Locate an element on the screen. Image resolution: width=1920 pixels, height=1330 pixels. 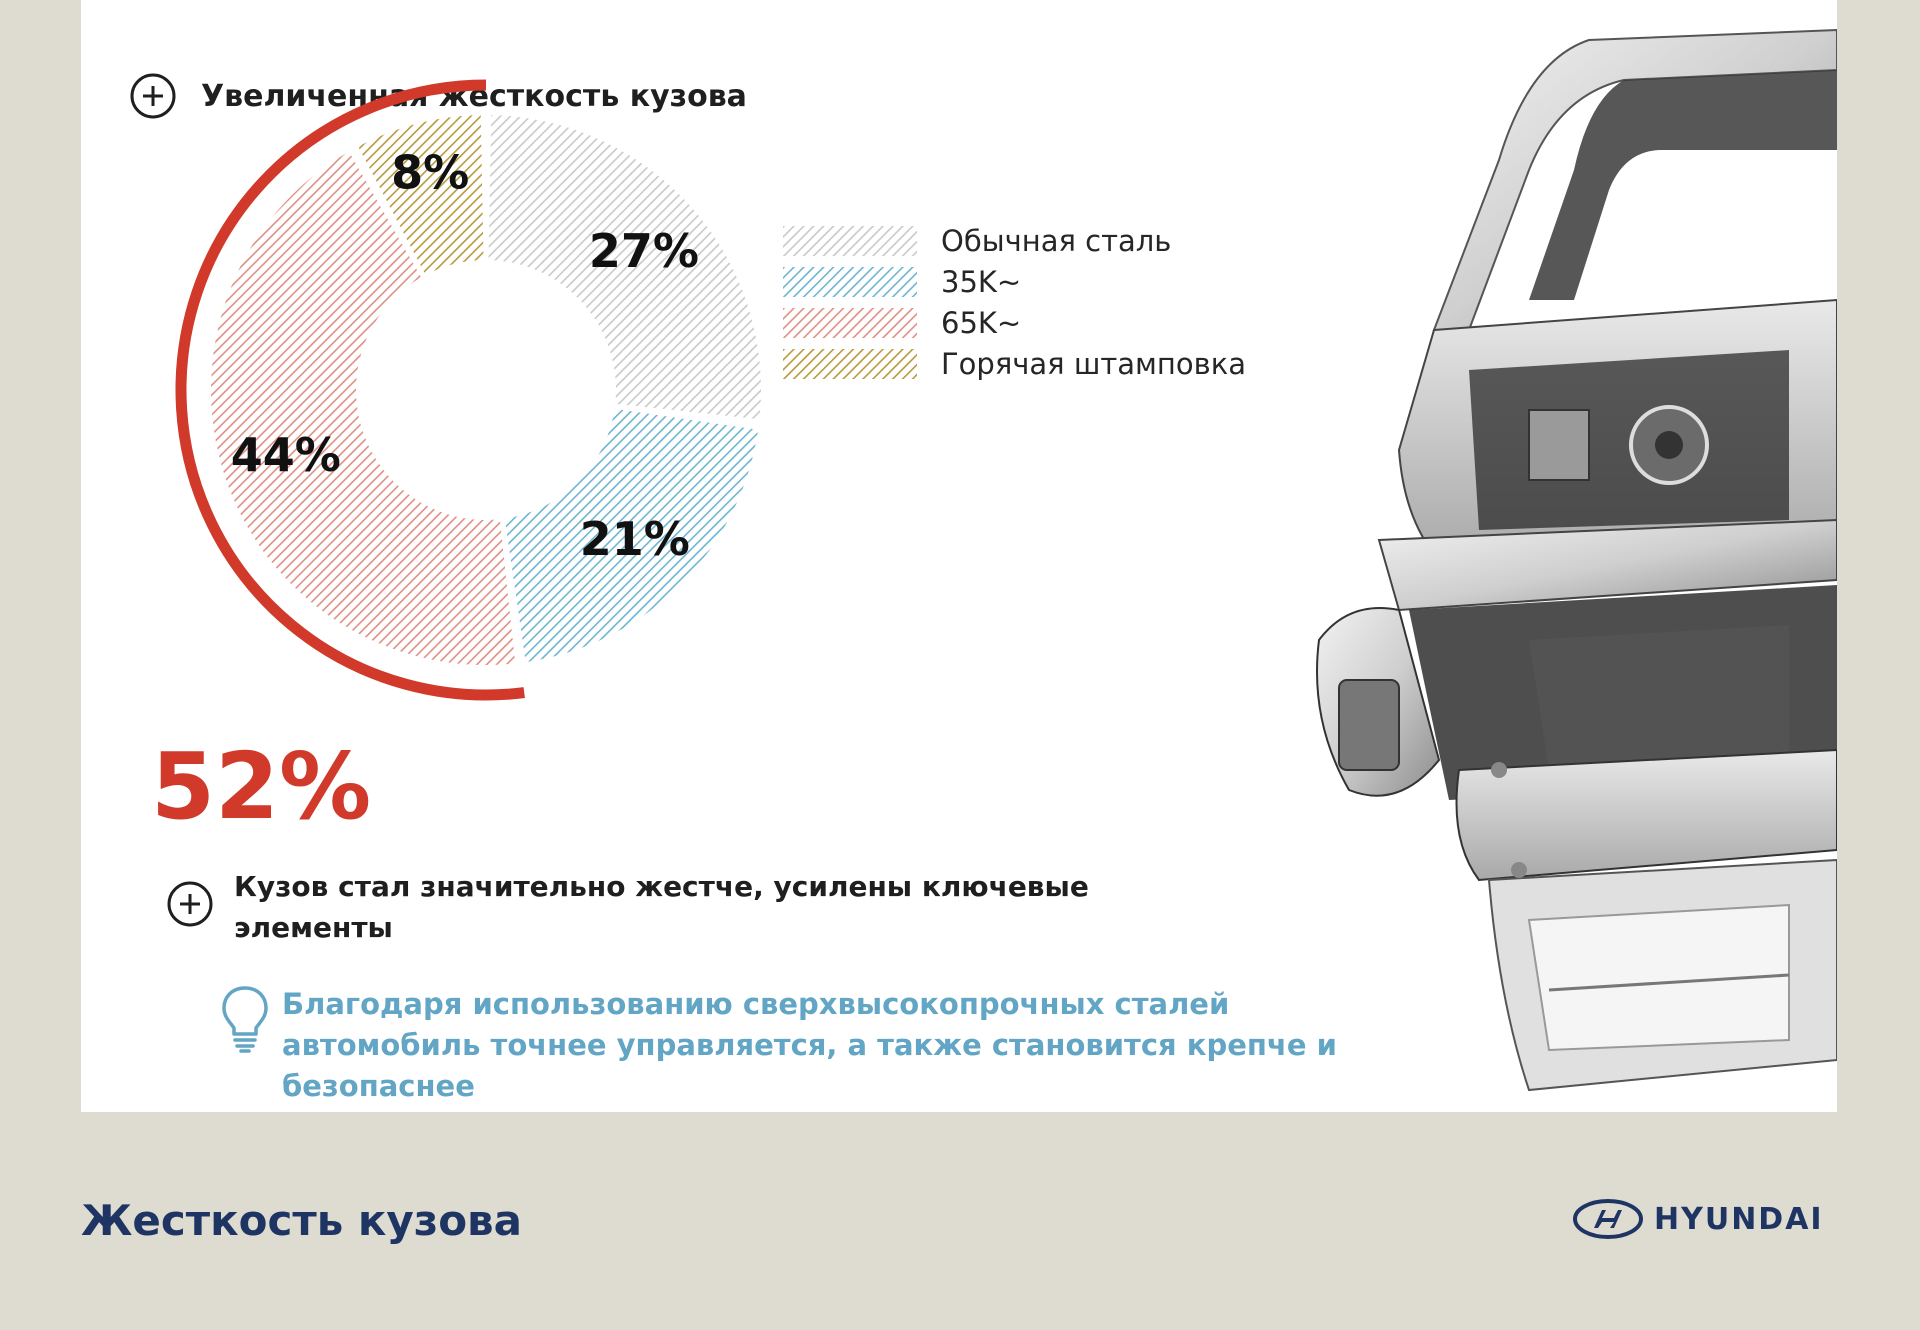
donut-slice-65k is located at coordinates (363, 408).